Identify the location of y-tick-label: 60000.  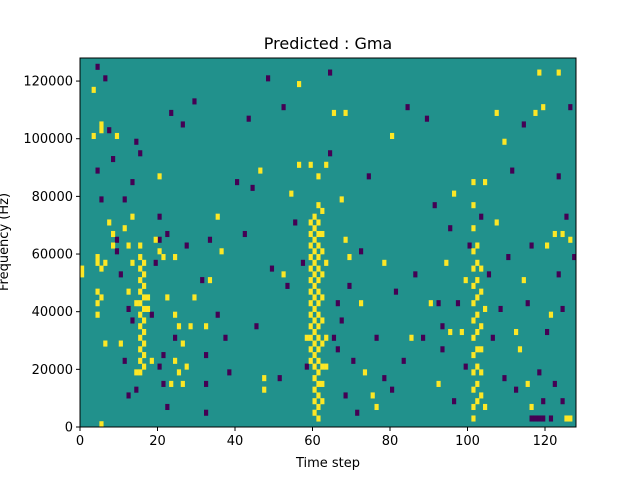
(52, 255).